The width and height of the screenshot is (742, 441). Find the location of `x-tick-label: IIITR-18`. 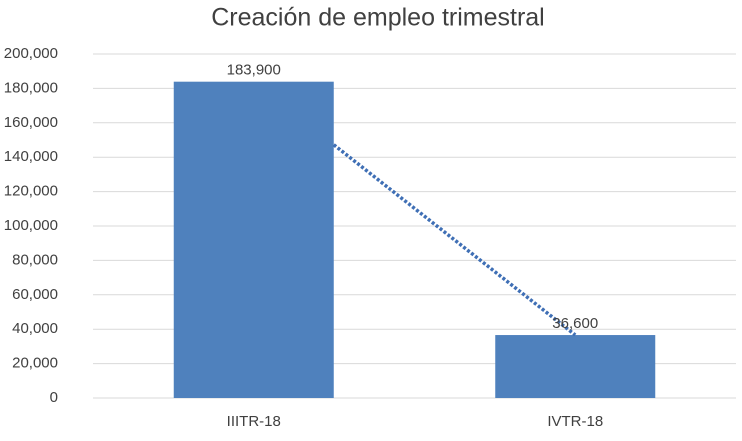

x-tick-label: IIITR-18 is located at coordinates (254, 421).